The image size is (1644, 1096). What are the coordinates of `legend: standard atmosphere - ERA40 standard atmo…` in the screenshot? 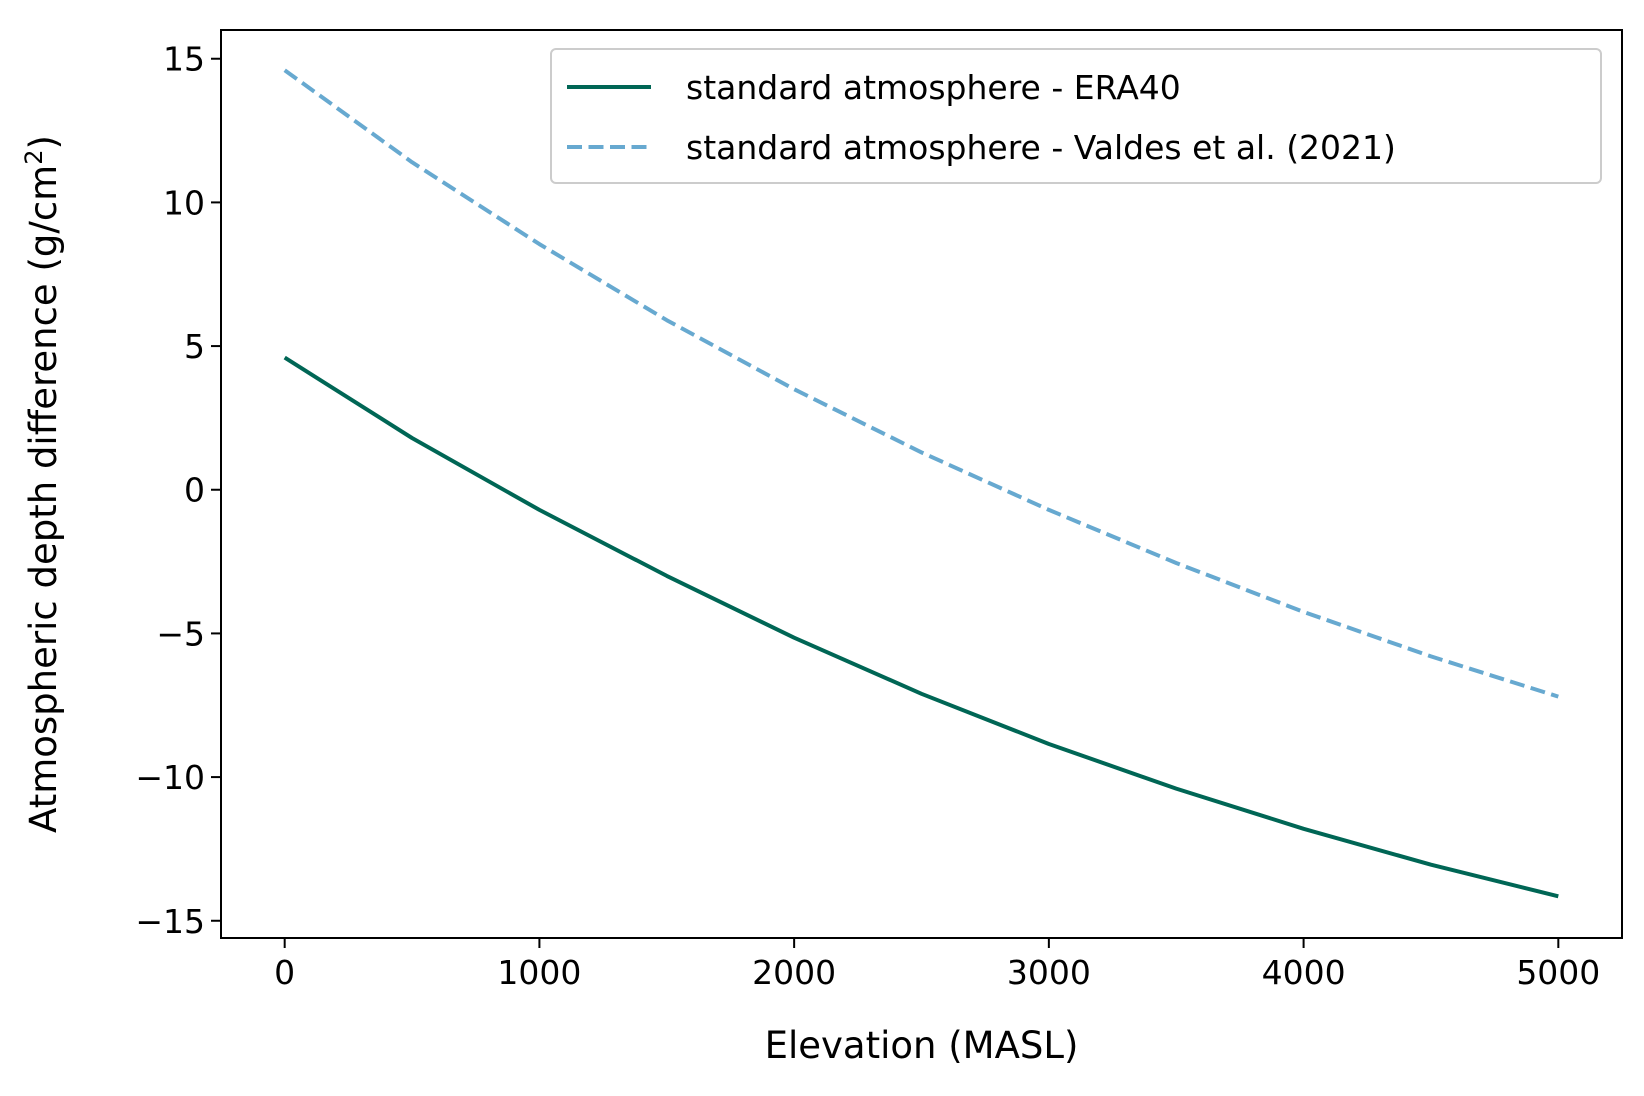 It's located at (1076, 116).